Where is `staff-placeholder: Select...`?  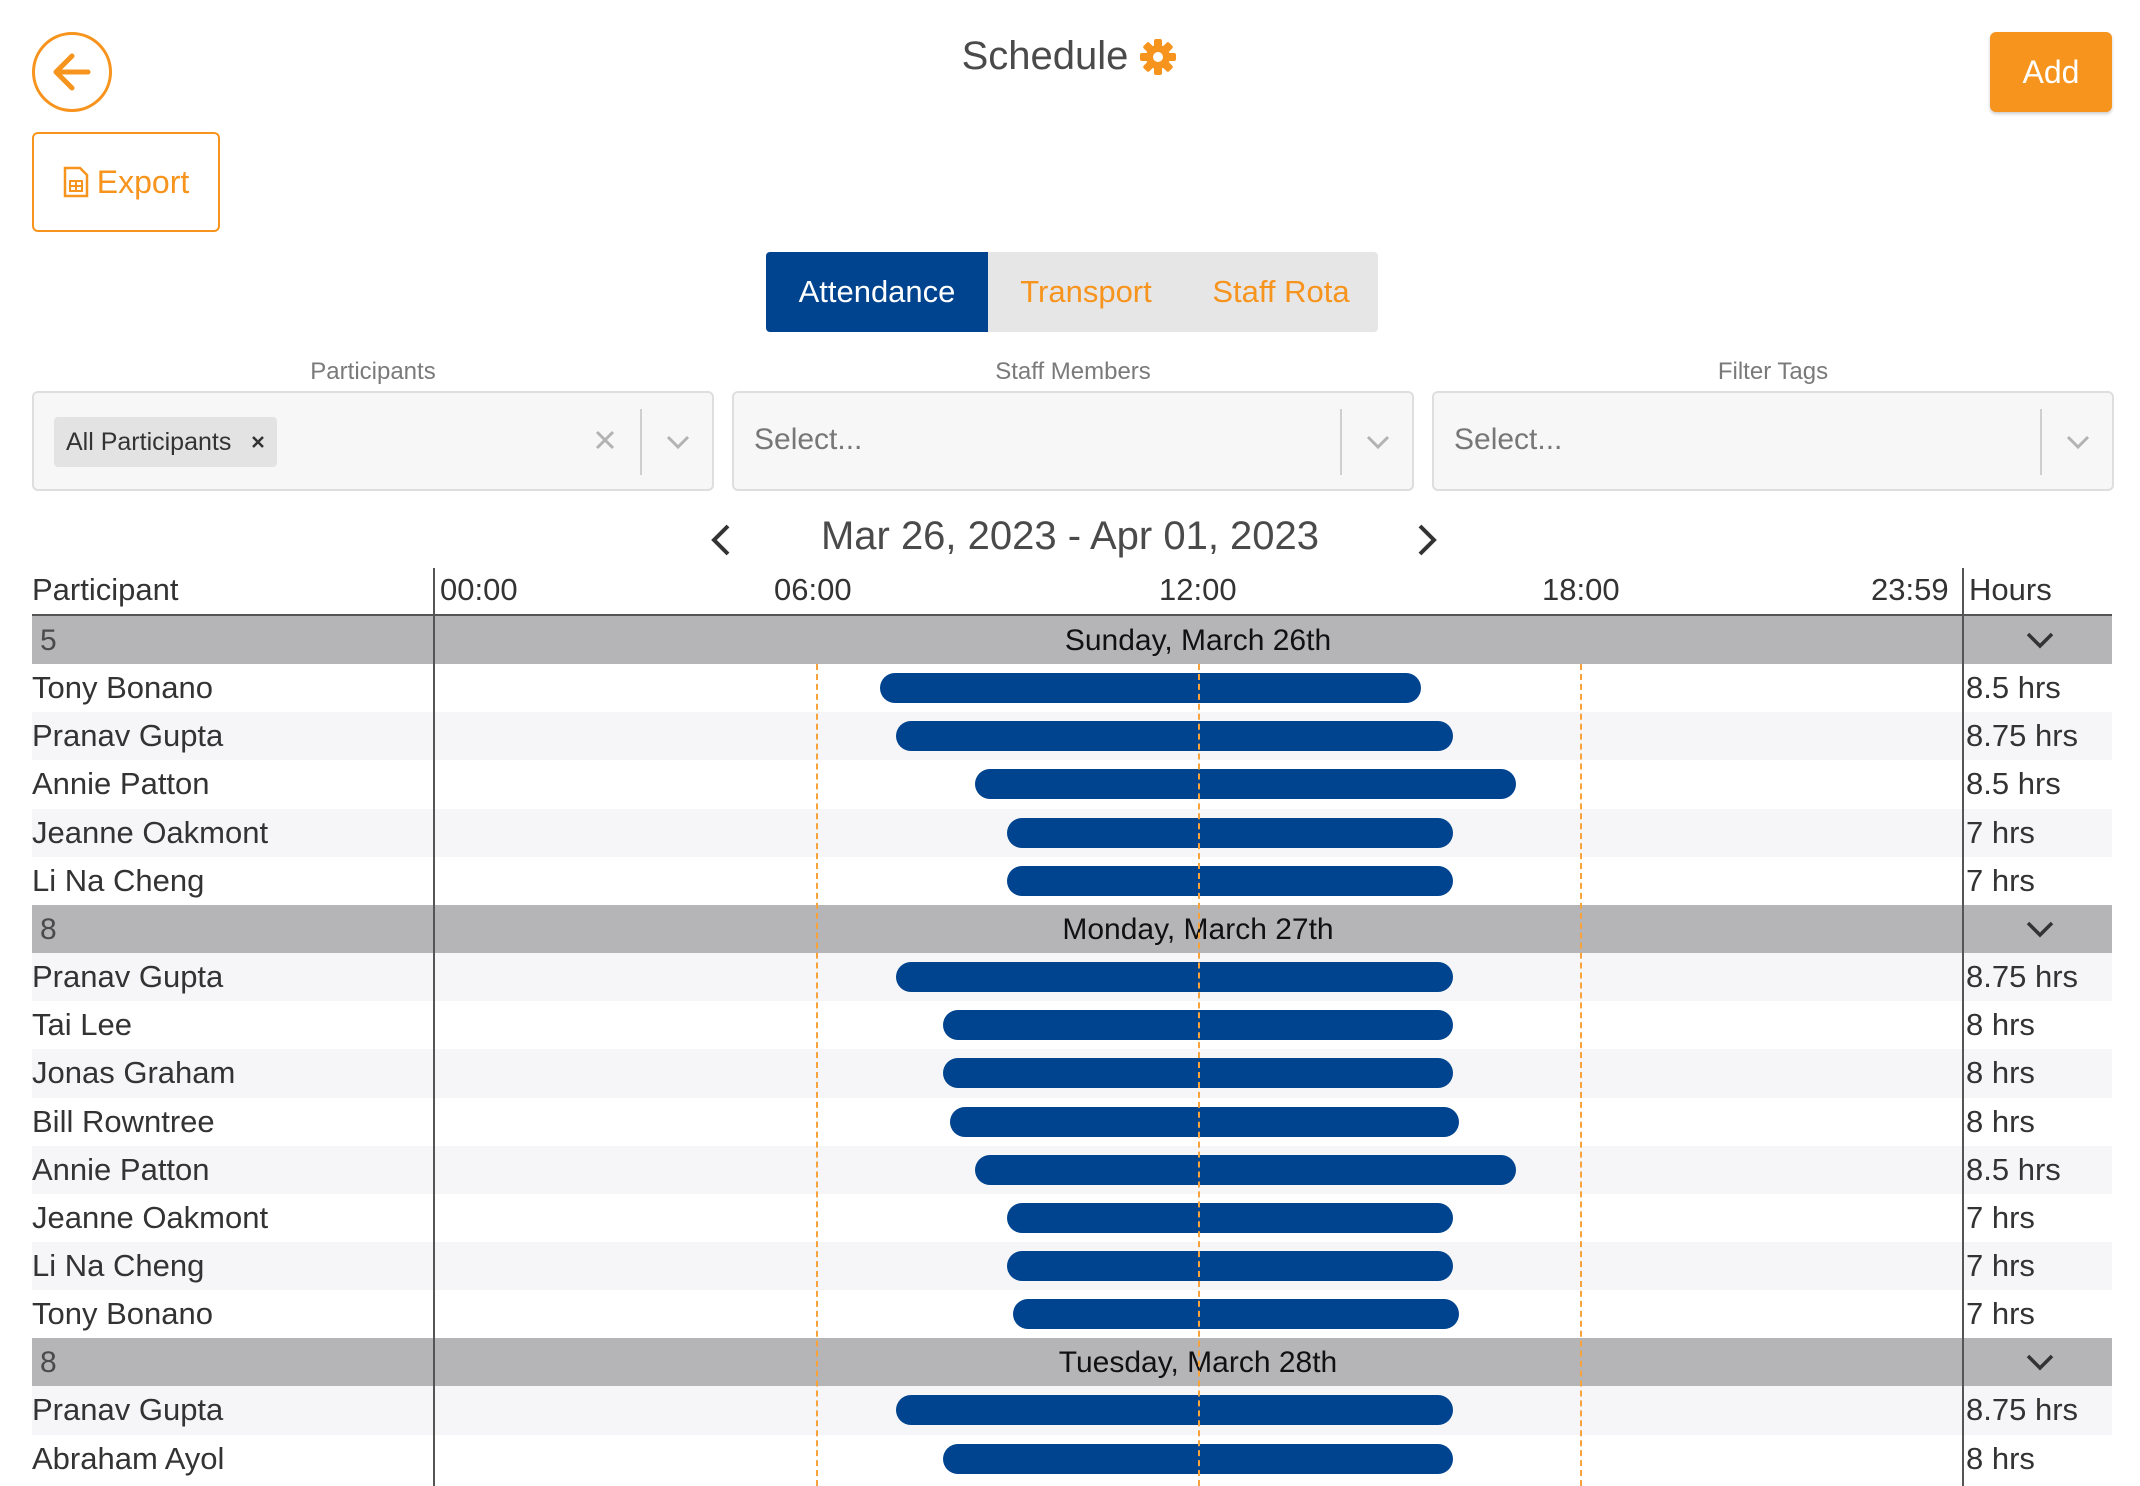
staff-placeholder: Select... is located at coordinates (808, 439).